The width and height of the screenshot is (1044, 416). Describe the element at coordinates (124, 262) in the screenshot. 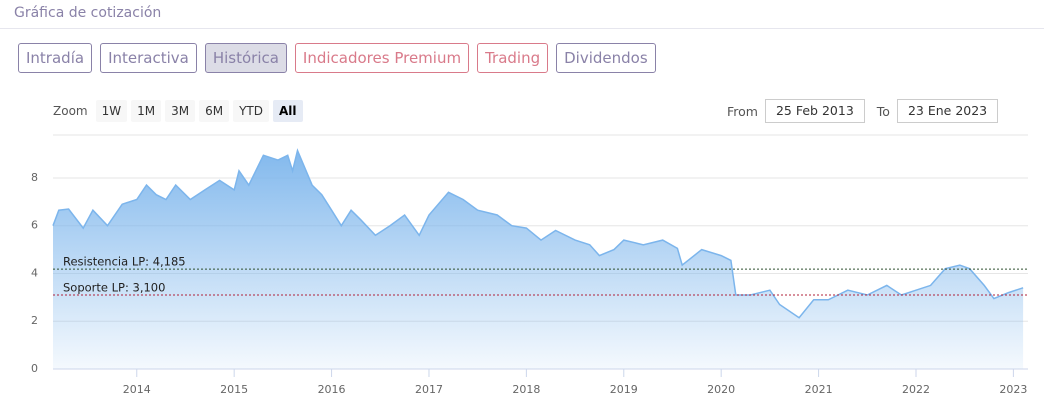

I see `annotation-label: Resistencia LP: 4,185` at that location.